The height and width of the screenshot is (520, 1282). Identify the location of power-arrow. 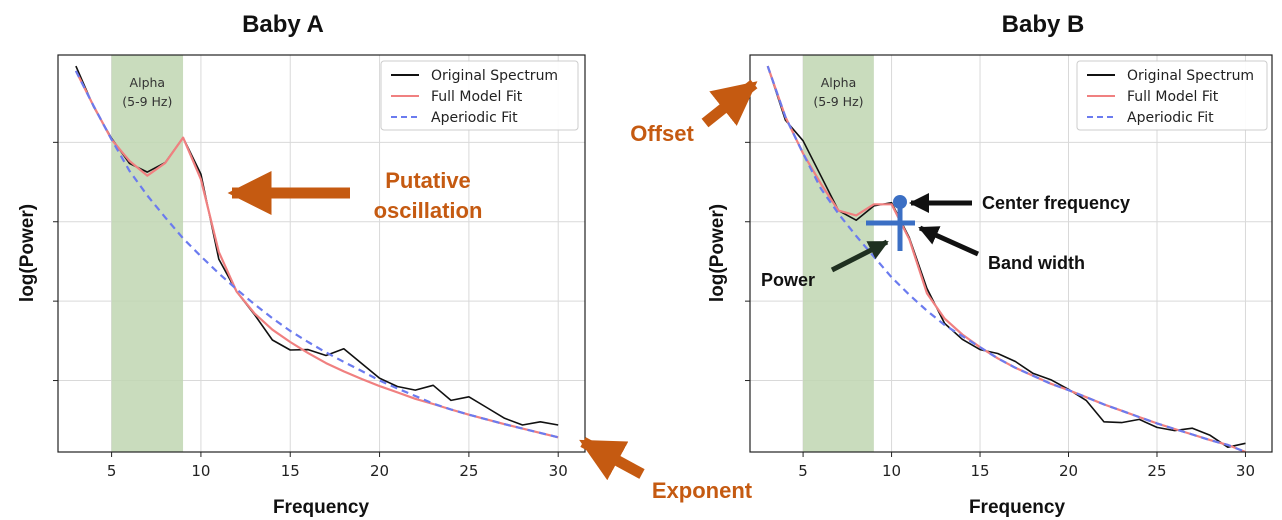
(859, 256).